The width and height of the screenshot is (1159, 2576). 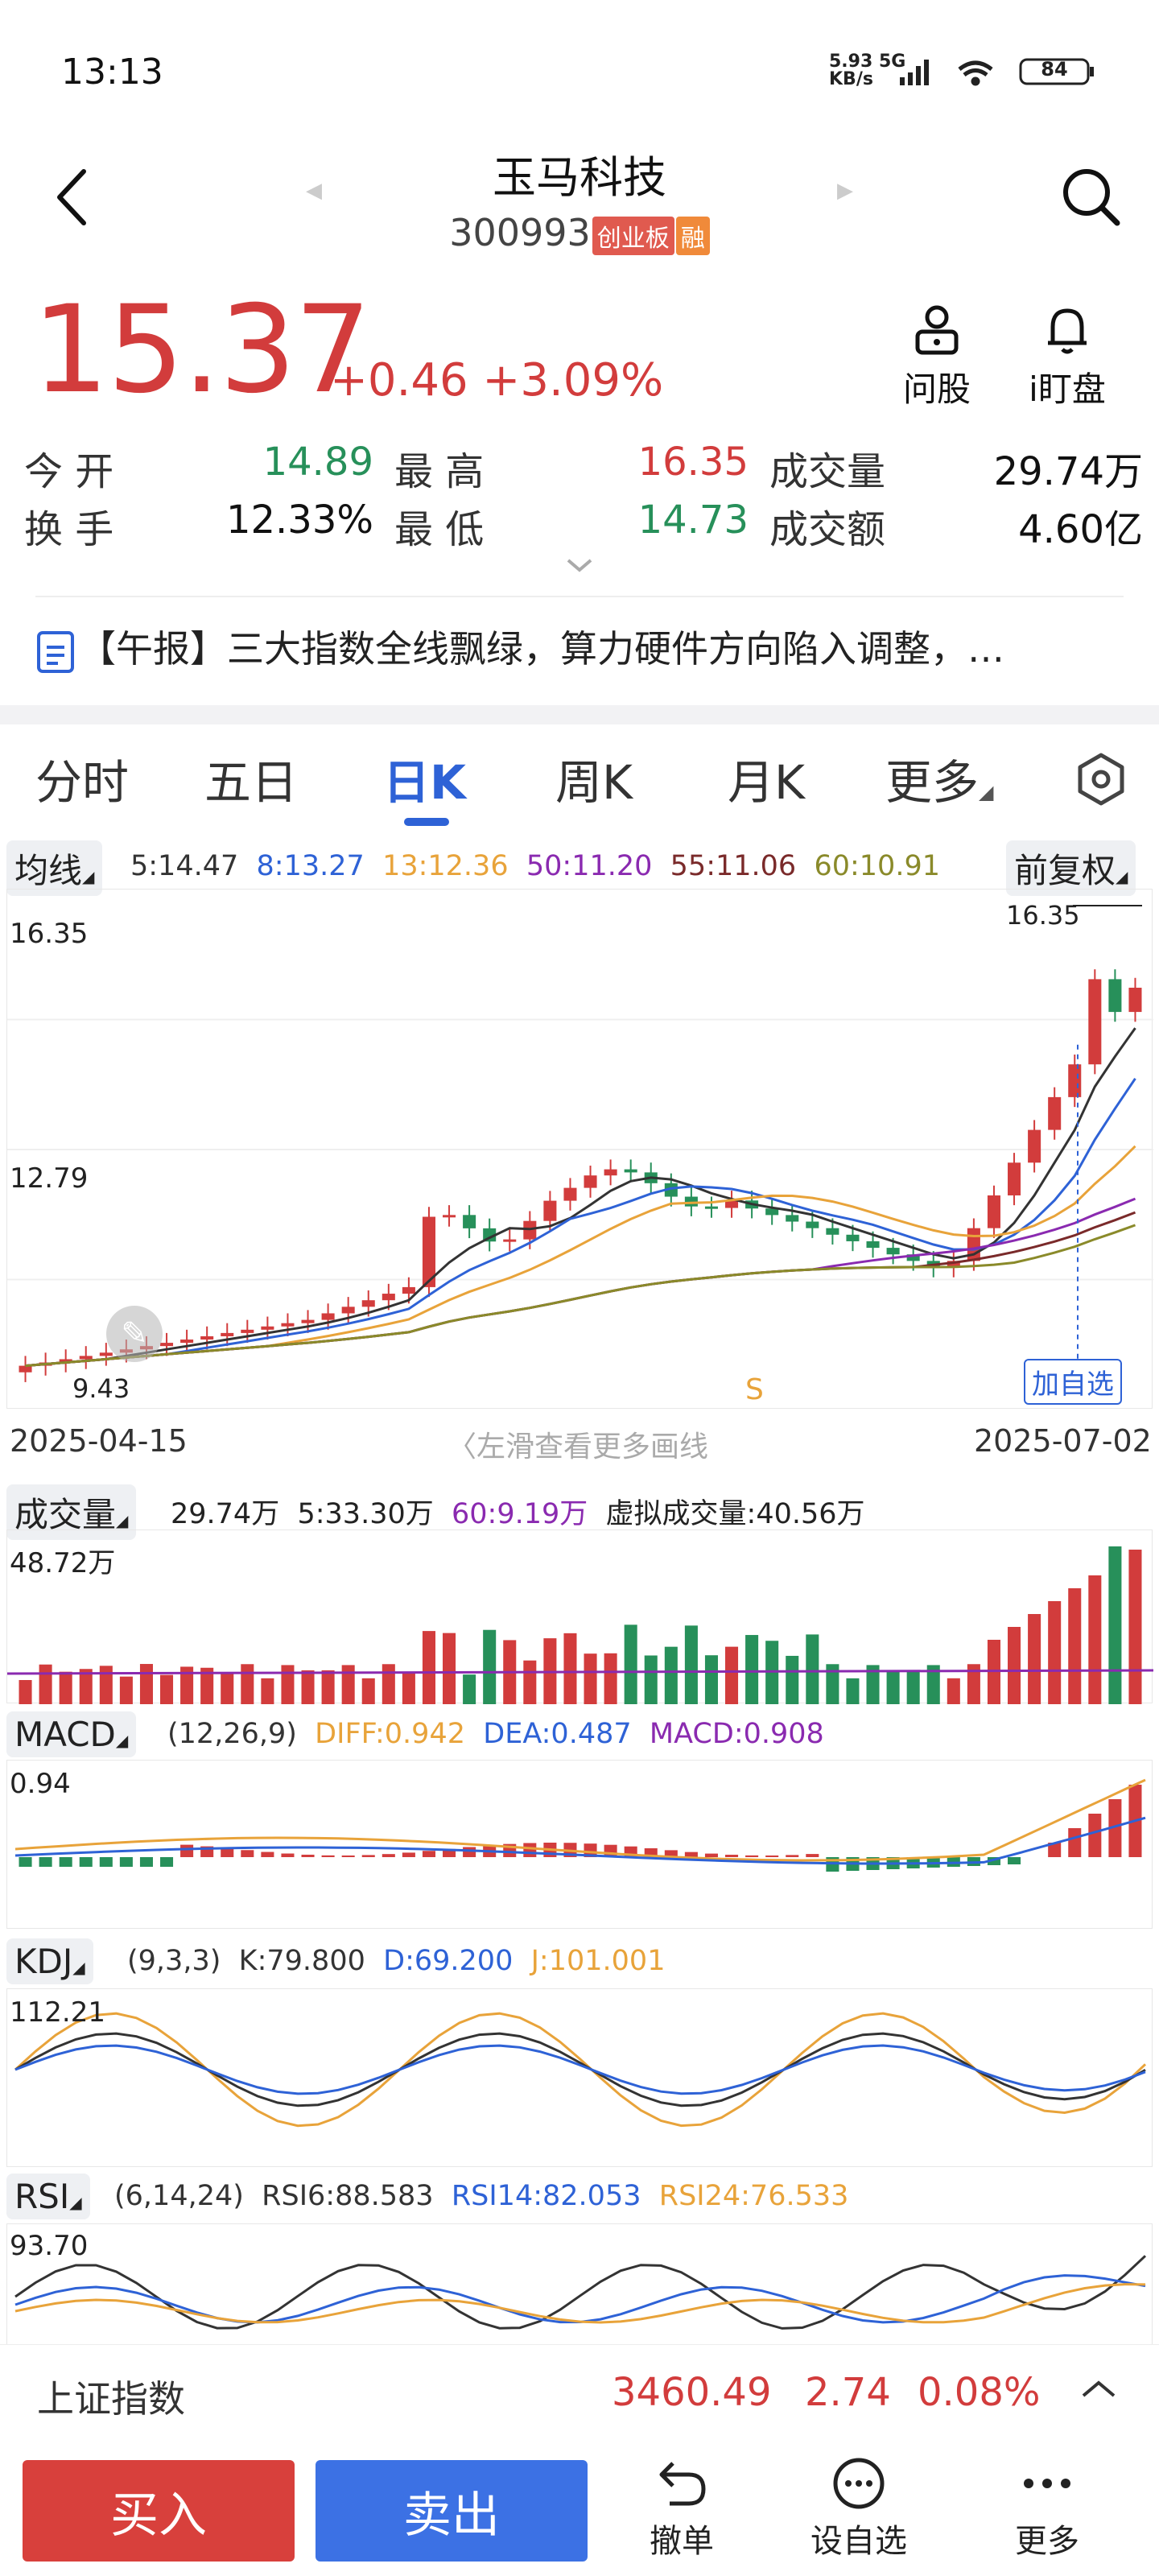 I want to click on macd-diff: DIFF:0.942, so click(x=390, y=1734).